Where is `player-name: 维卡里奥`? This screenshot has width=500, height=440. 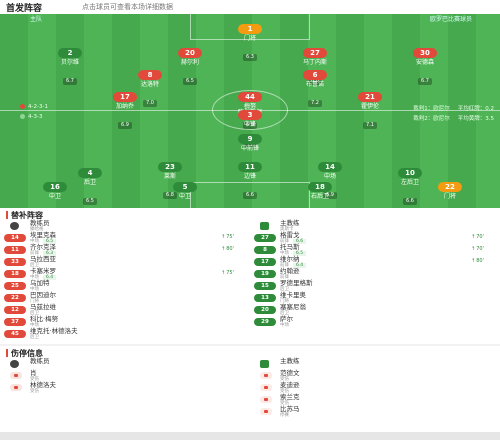
player-name: 维卡里奥 is located at coordinates (293, 295).